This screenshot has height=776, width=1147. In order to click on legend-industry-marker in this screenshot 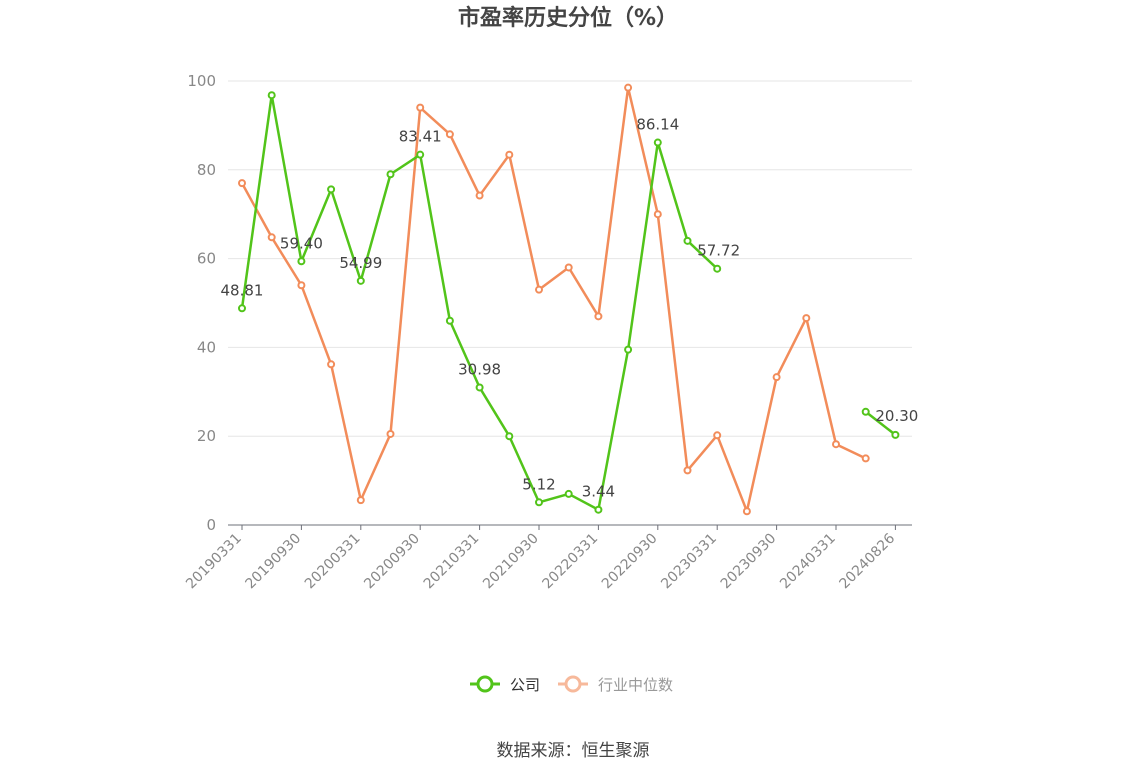, I will do `click(573, 684)`.